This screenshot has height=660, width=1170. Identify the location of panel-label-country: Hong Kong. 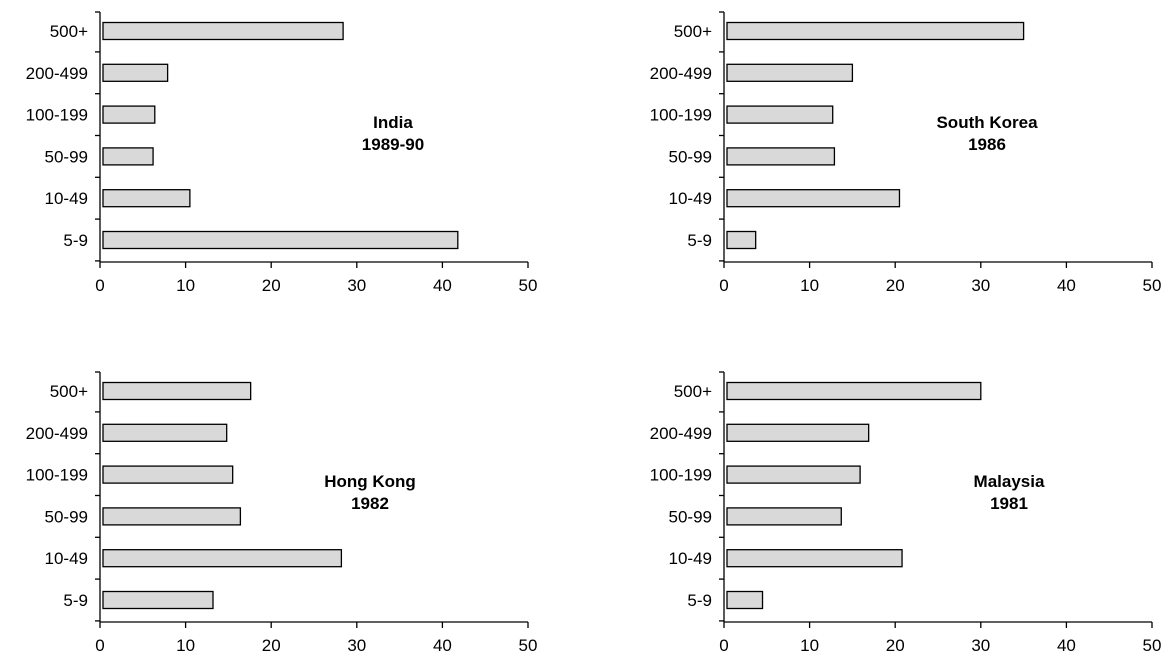
(370, 481).